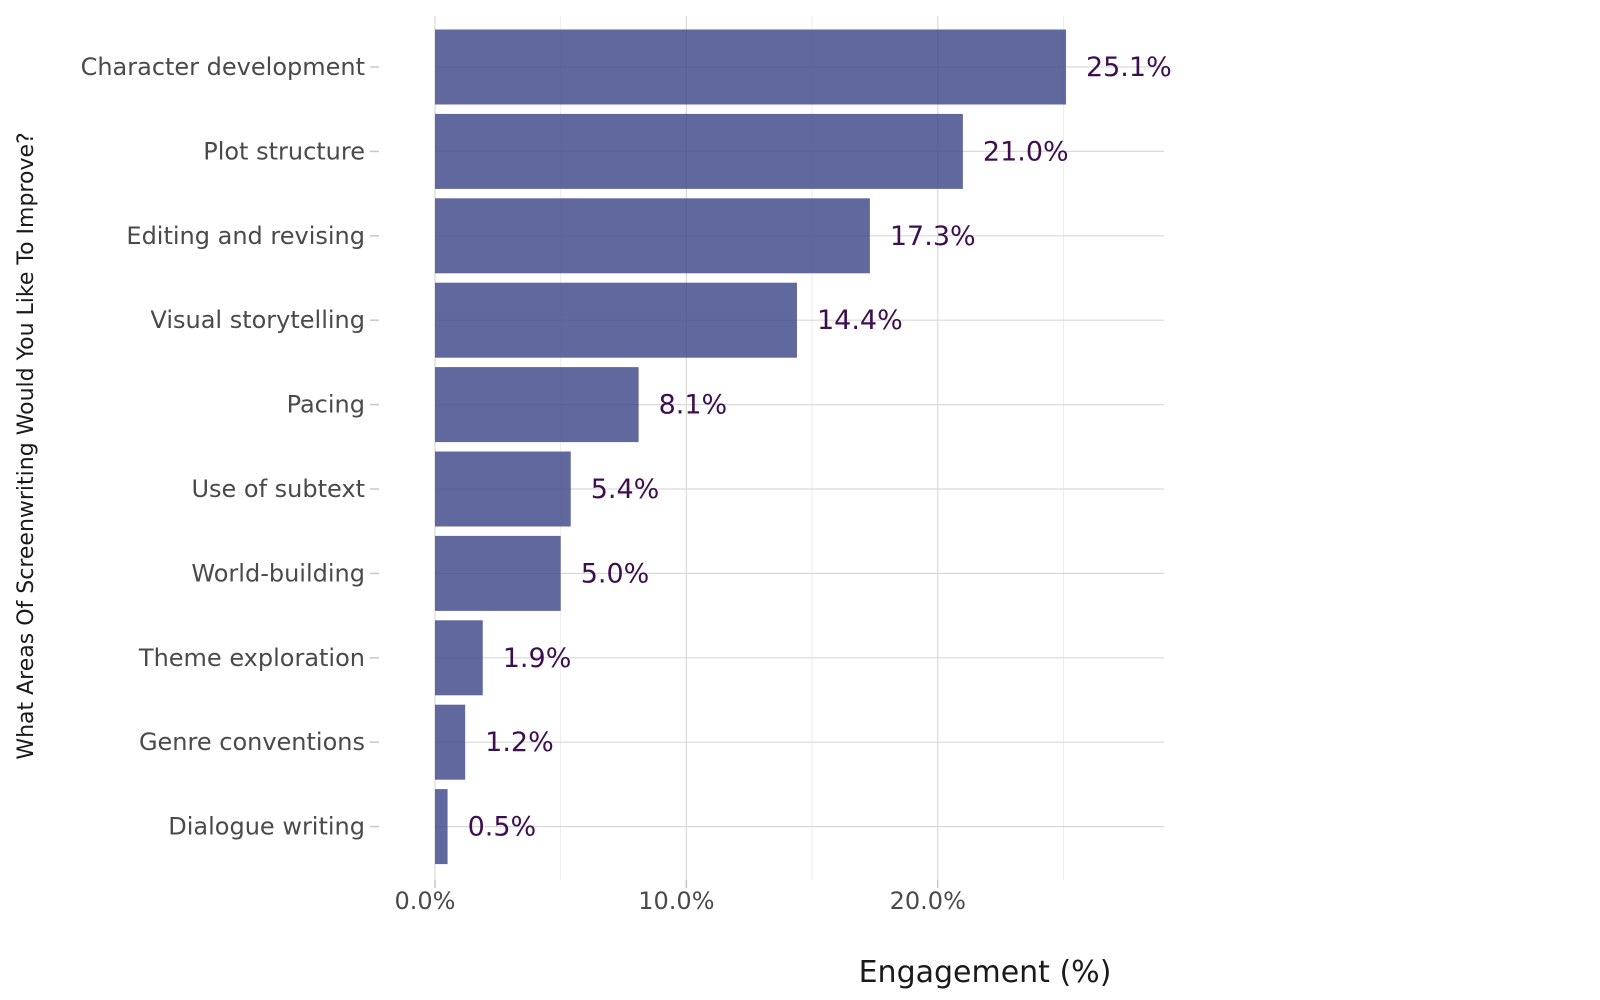 The width and height of the screenshot is (1600, 1000). I want to click on category-label: Genre conventions, so click(252, 742).